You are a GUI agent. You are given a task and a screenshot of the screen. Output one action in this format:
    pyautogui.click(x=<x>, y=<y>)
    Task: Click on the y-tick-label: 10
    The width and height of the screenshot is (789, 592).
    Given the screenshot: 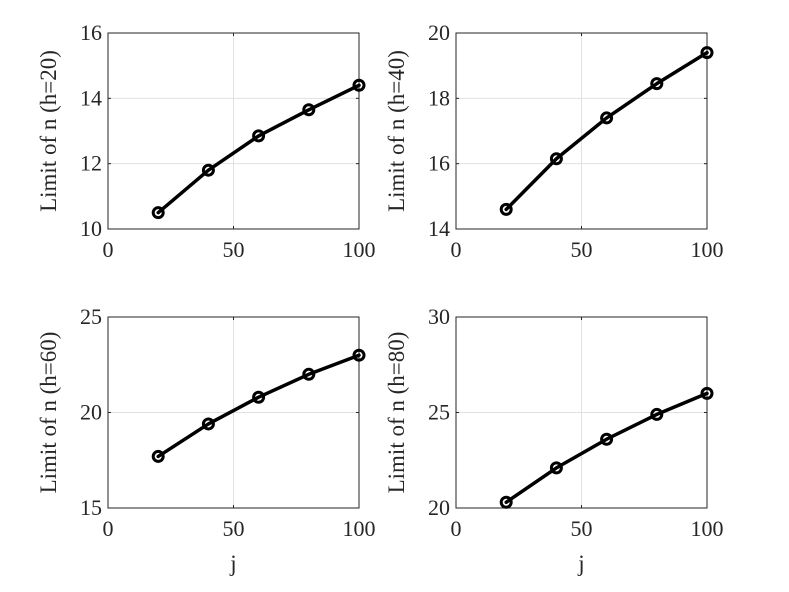 What is the action you would take?
    pyautogui.click(x=91, y=228)
    